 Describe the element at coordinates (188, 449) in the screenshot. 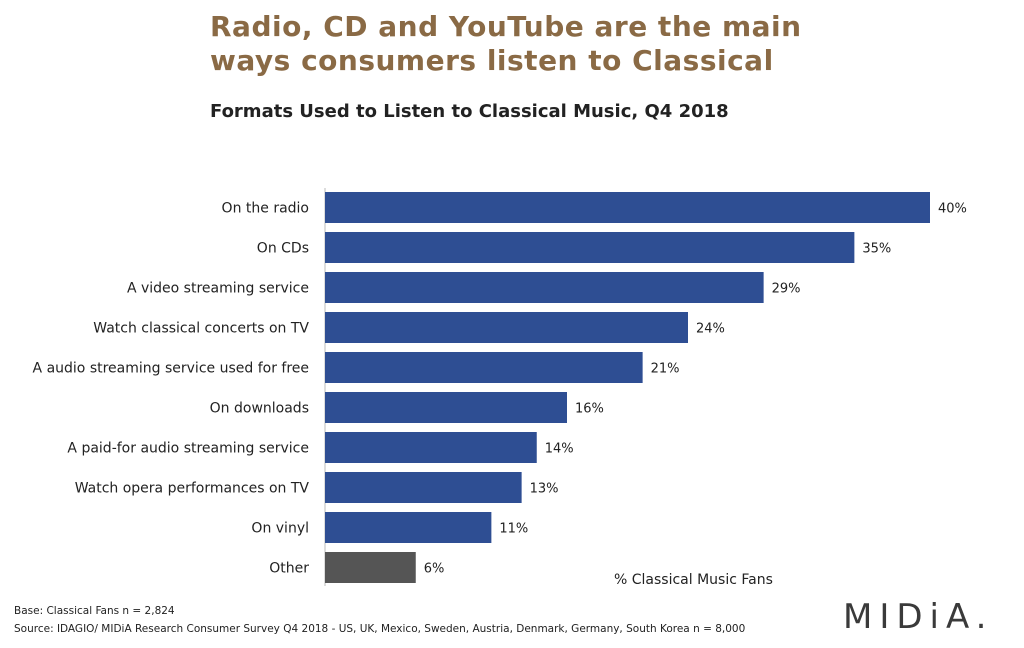

I see `category-label: A paid-for audio streaming service` at that location.